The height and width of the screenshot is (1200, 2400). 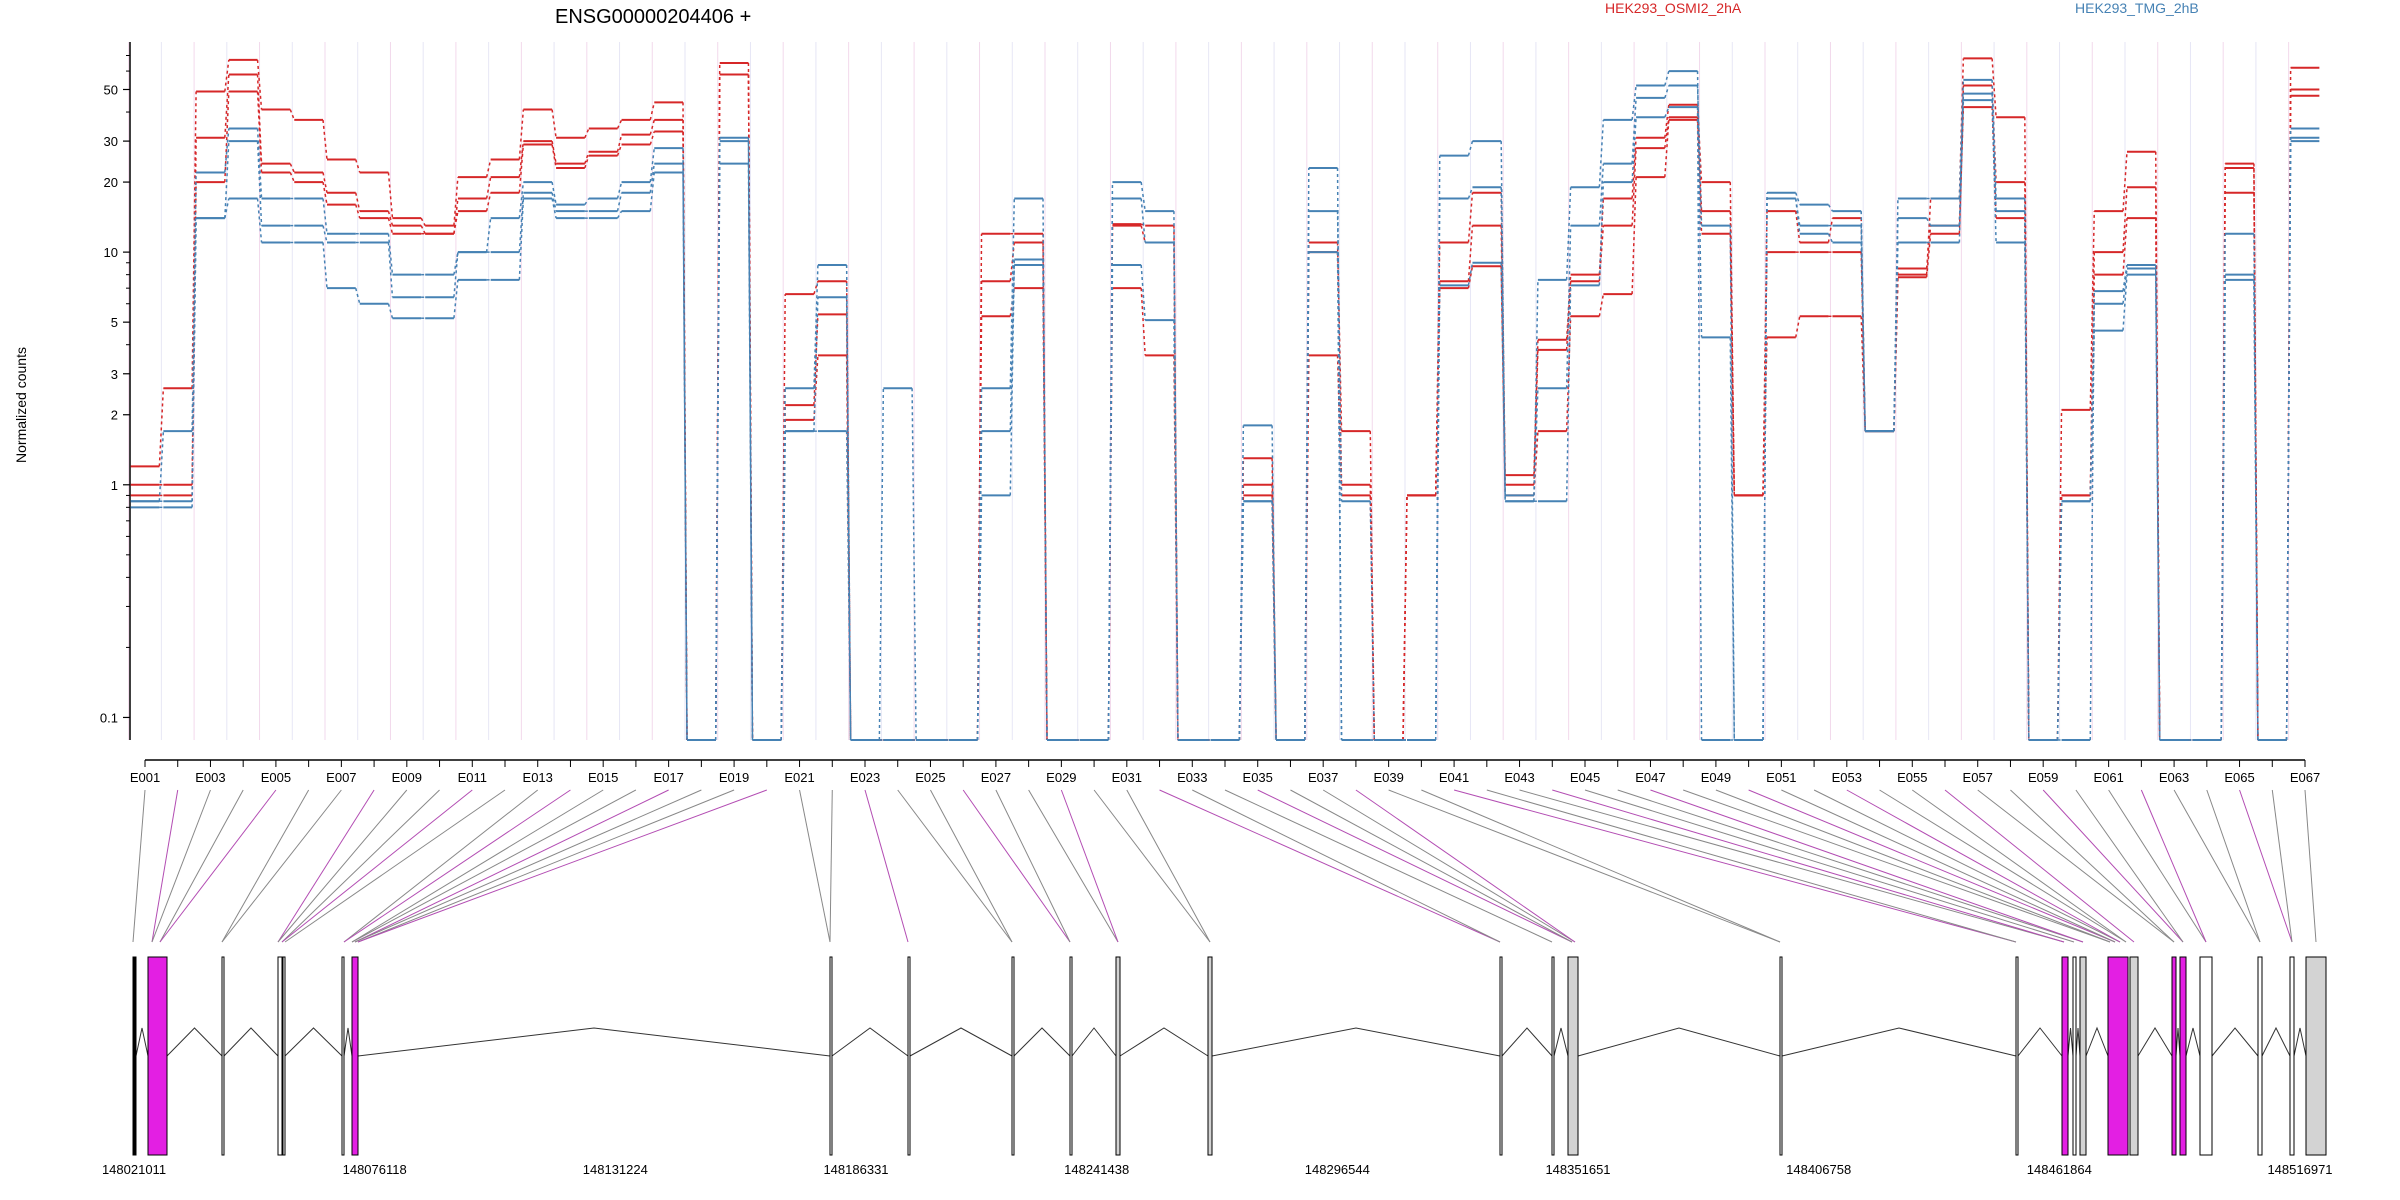 What do you see at coordinates (114, 374) in the screenshot?
I see `y-tick-label: 3` at bounding box center [114, 374].